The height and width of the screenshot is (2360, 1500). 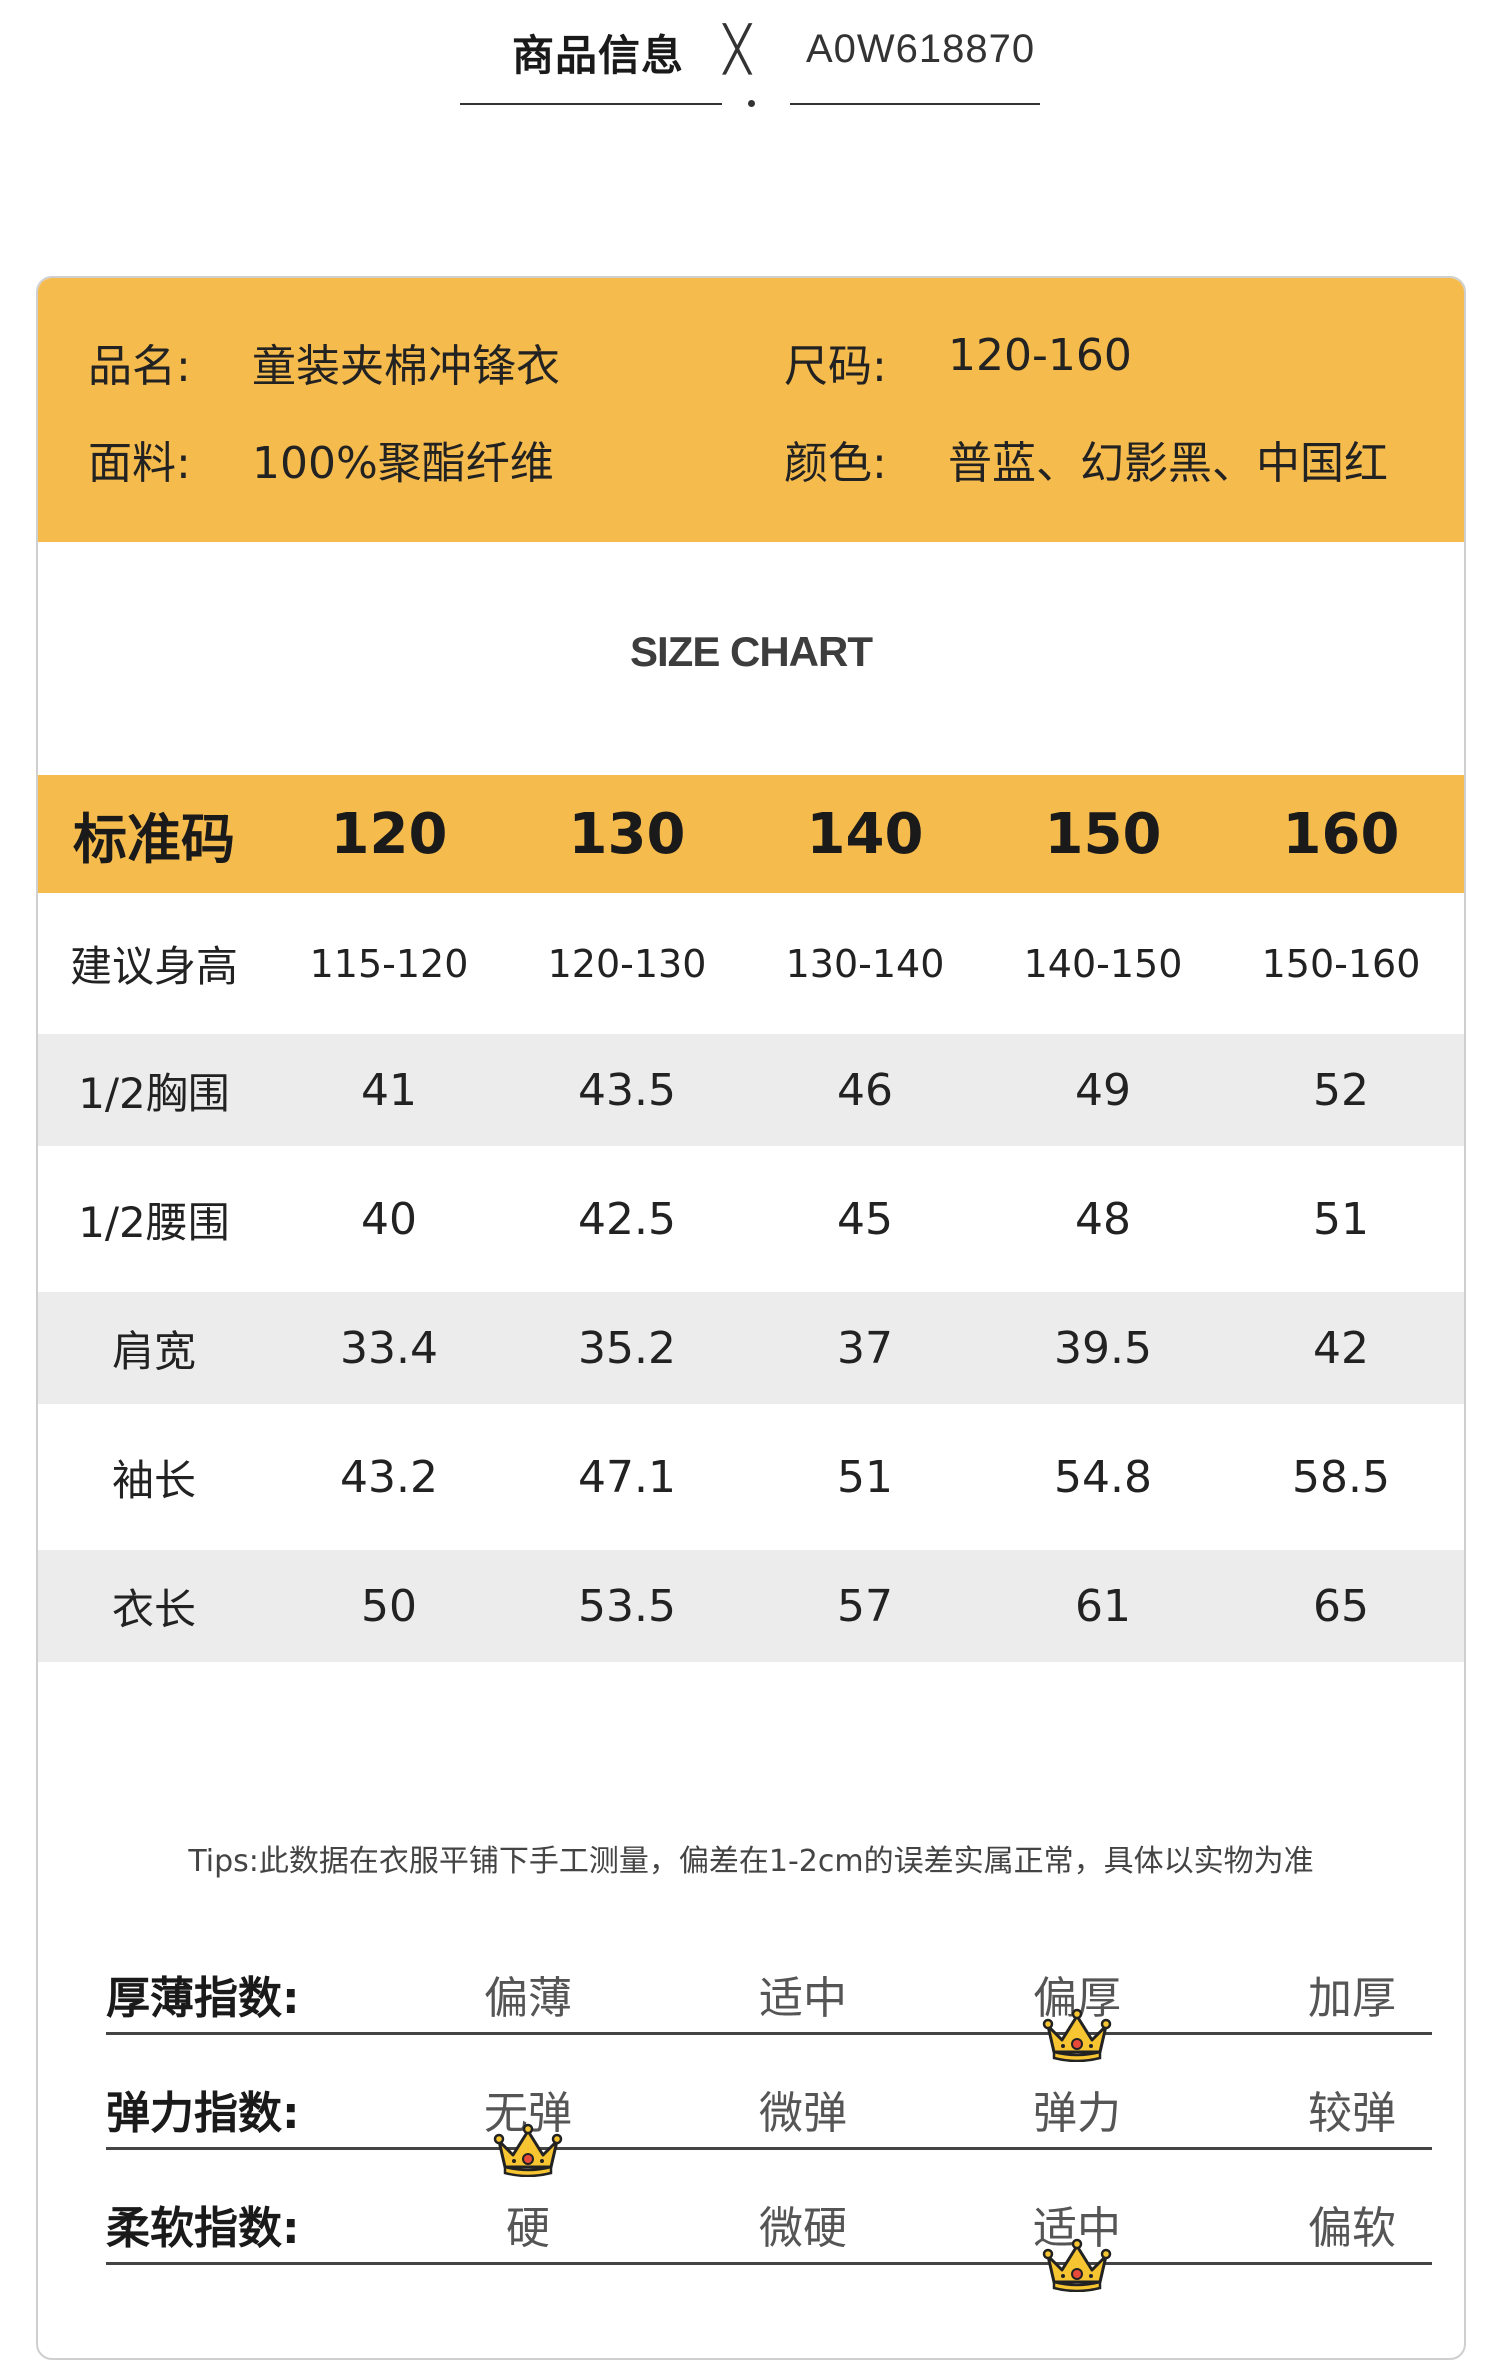 I want to click on size-value: 120-160, so click(x=1040, y=355).